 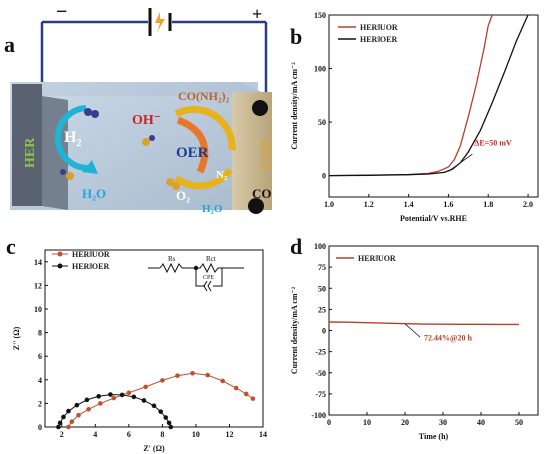 What do you see at coordinates (38, 309) in the screenshot?
I see `y-tick-label: 10` at bounding box center [38, 309].